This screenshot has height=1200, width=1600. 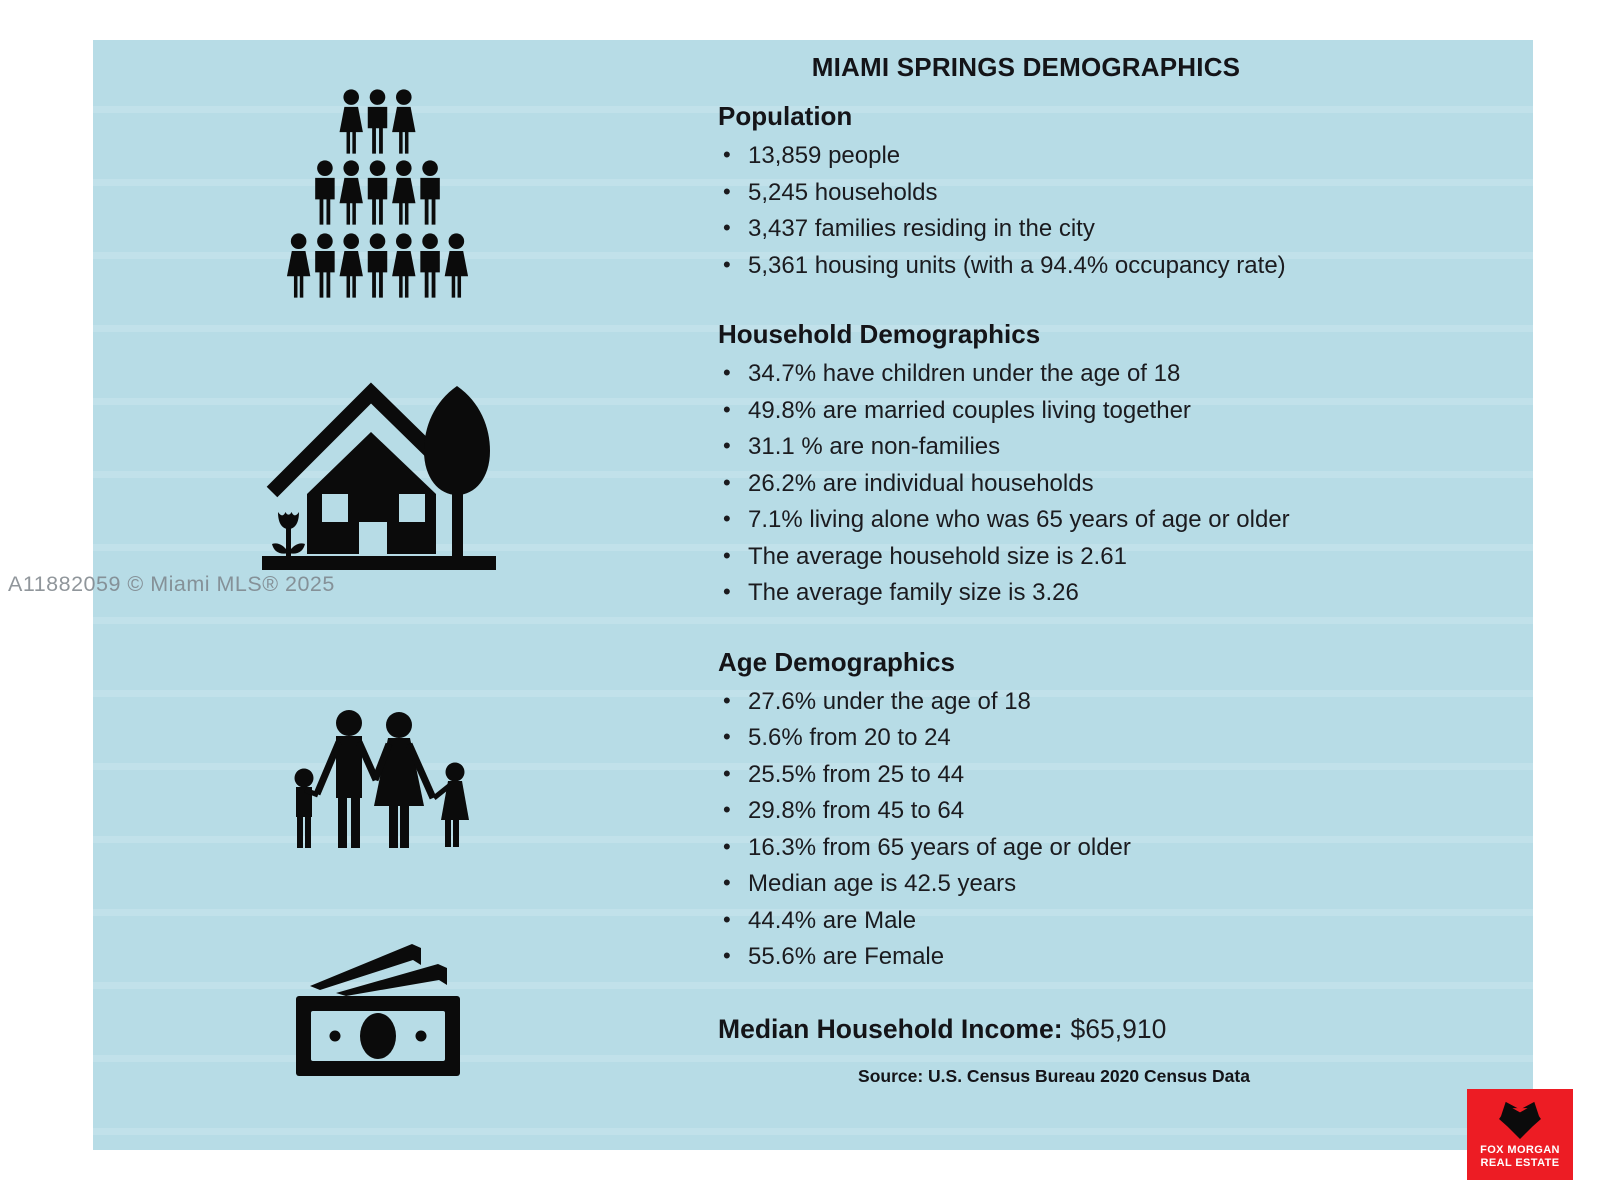 I want to click on brand-logo: FOX MORGAN REAL ESTATE, so click(x=1520, y=1134).